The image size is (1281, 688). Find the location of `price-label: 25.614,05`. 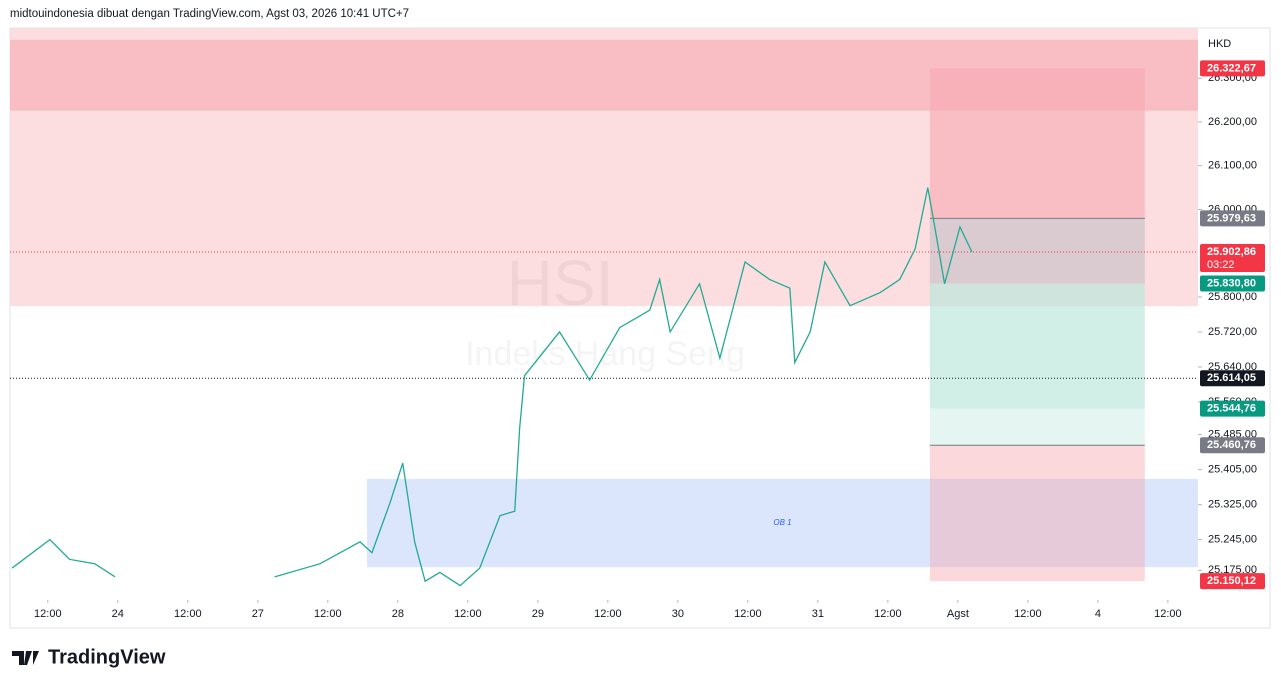

price-label: 25.614,05 is located at coordinates (1231, 378).